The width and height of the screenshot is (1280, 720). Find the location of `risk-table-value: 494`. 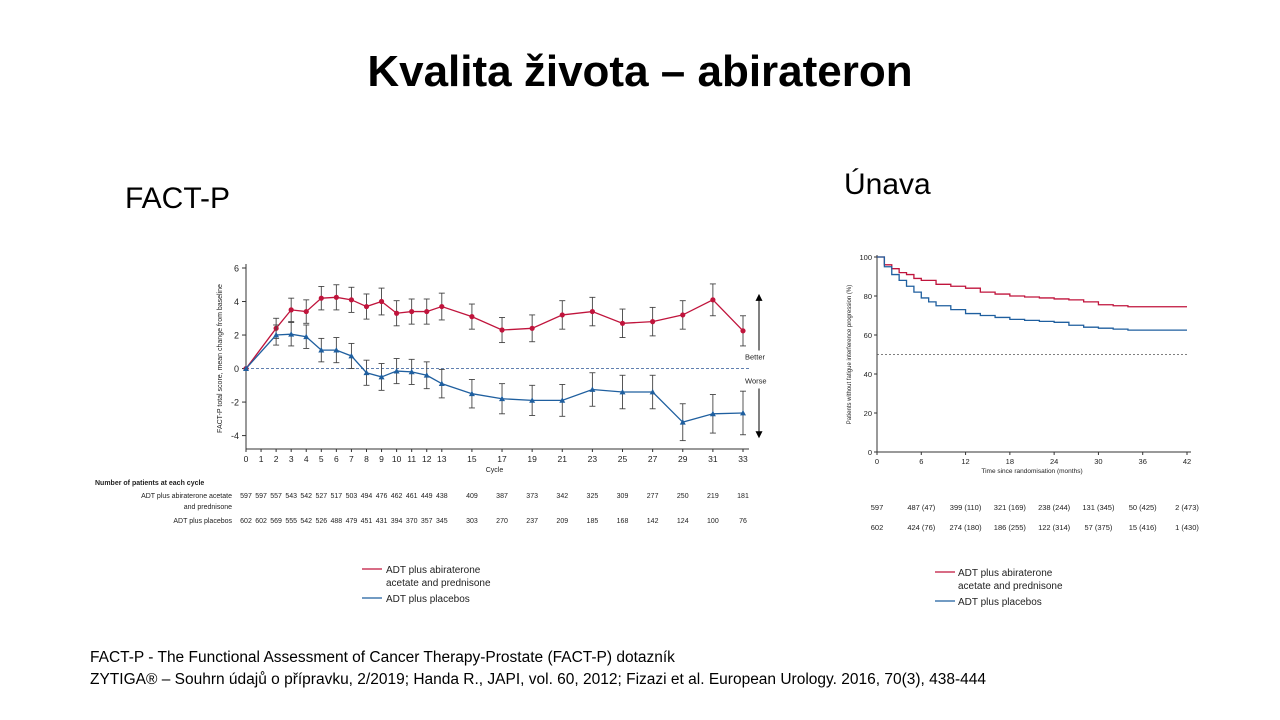

risk-table-value: 494 is located at coordinates (367, 496).